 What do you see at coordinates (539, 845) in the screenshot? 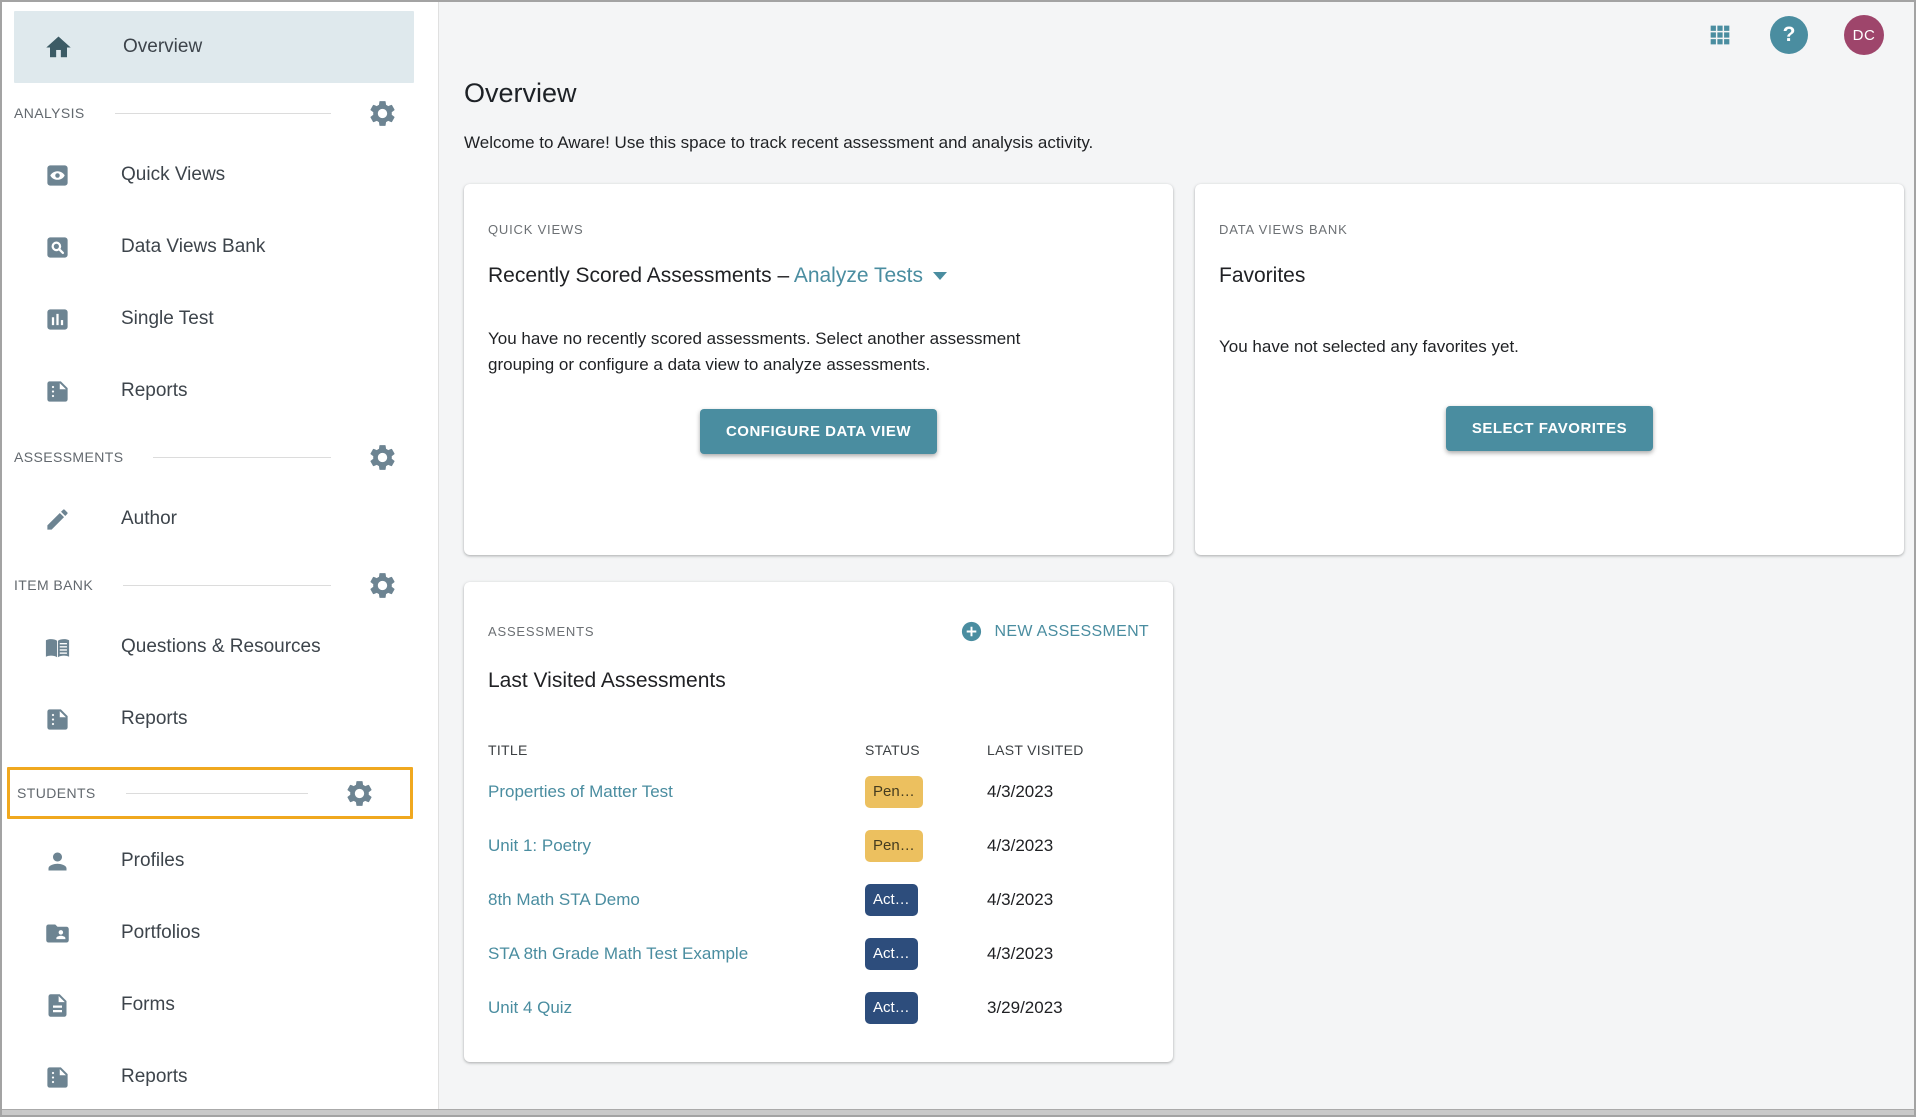
I see `assessment-link: Unit 1: Poetry` at bounding box center [539, 845].